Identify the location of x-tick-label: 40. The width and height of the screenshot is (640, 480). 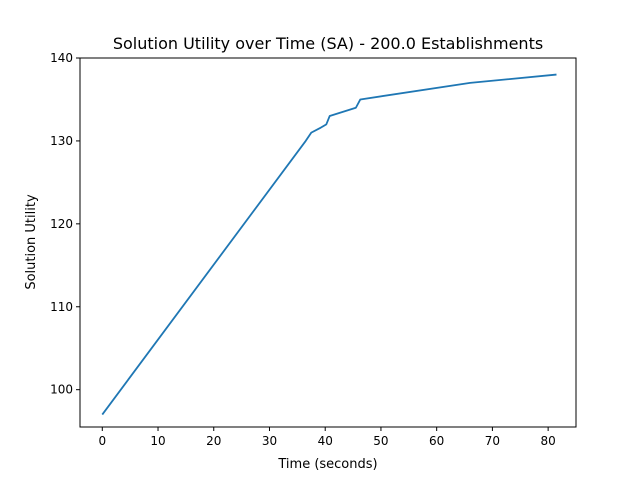
(325, 441).